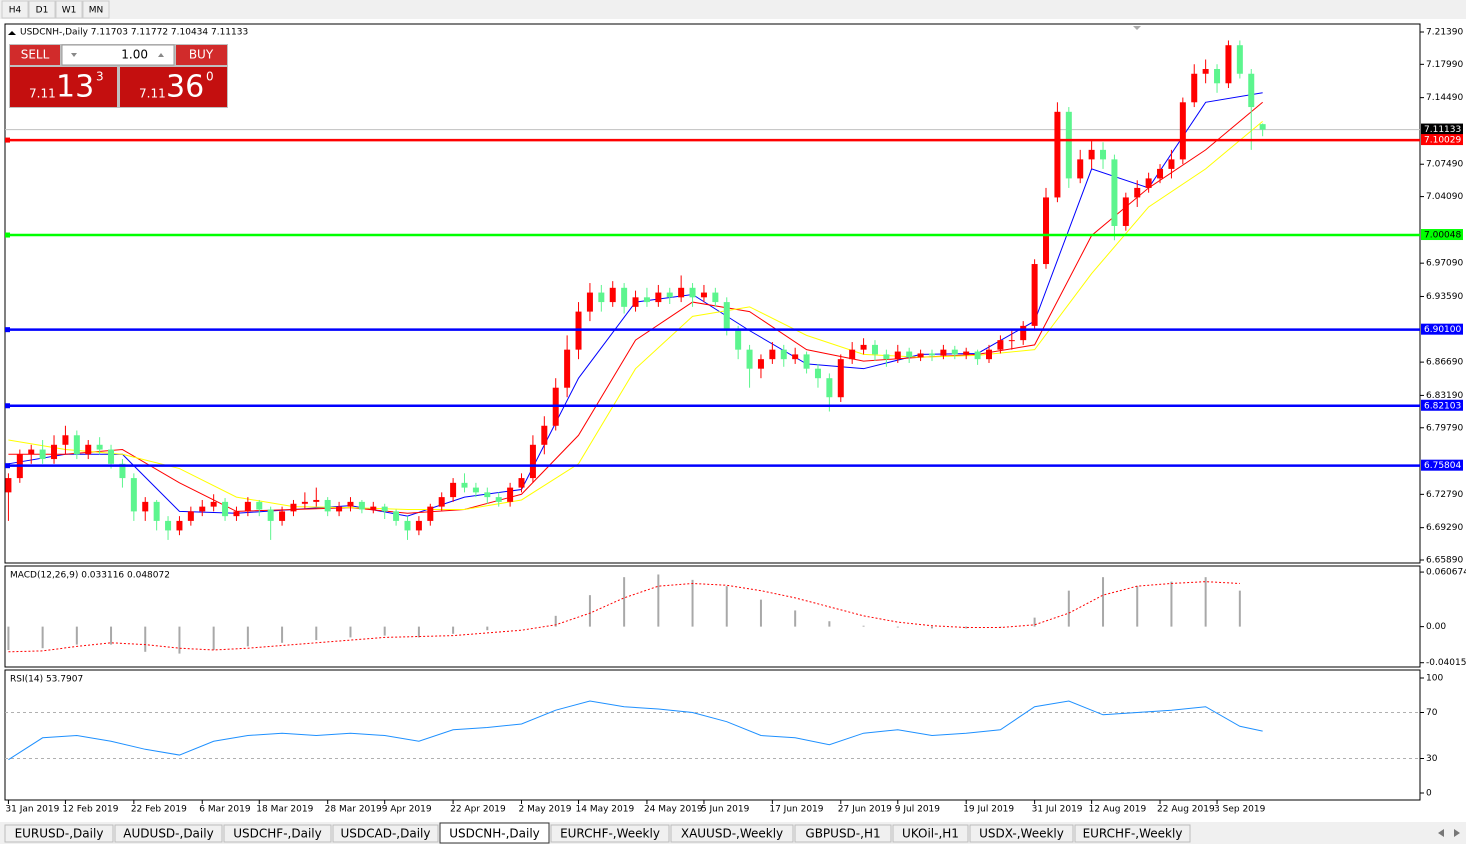 The width and height of the screenshot is (1466, 844). Describe the element at coordinates (1457, 833) in the screenshot. I see `tab-scroll-right` at that location.